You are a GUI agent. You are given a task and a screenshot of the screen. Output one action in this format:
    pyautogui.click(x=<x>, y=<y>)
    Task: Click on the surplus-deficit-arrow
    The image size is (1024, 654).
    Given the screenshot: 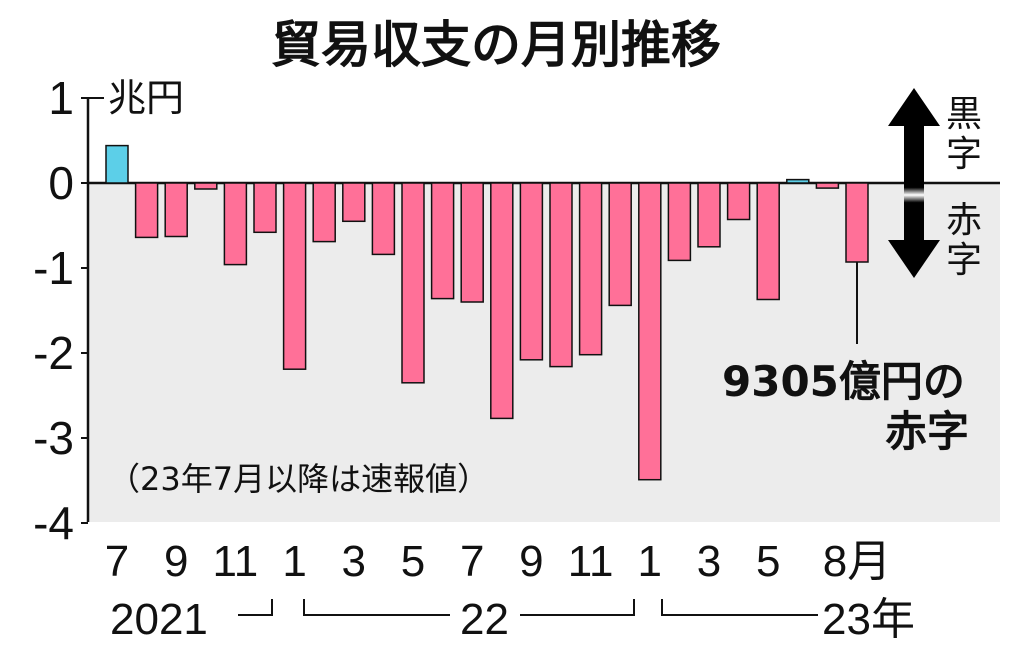 What is the action you would take?
    pyautogui.click(x=914, y=183)
    